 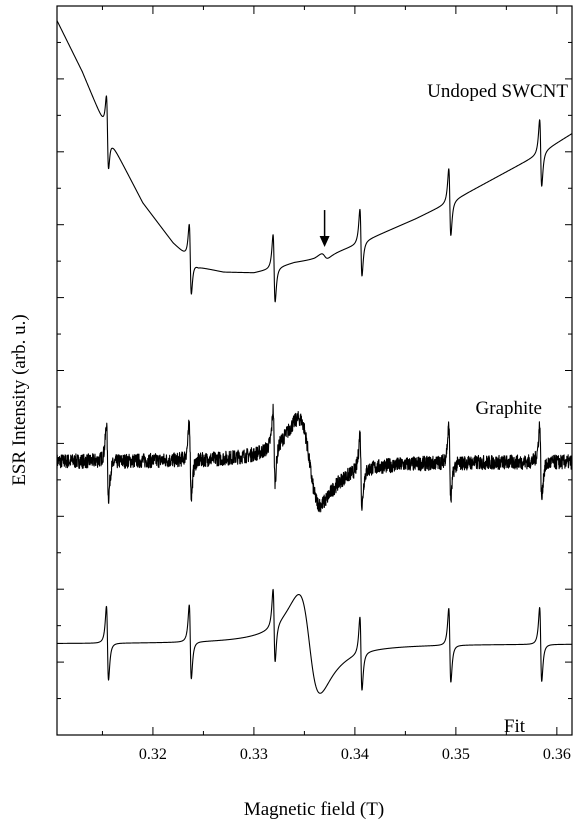 What do you see at coordinates (497, 91) in the screenshot?
I see `series-label-undoped-swcnt: Undoped SWCNT` at bounding box center [497, 91].